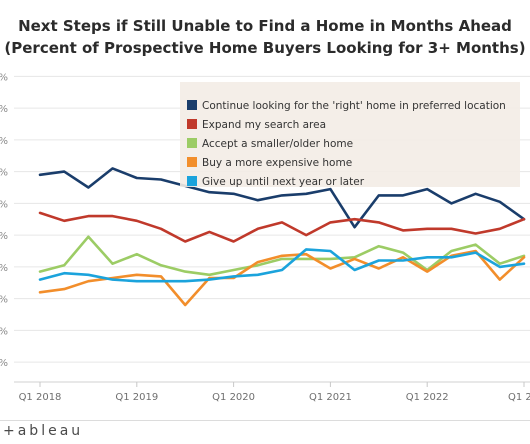  What do you see at coordinates (283, 182) in the screenshot?
I see `legend-label: Give up until next year or later` at bounding box center [283, 182].